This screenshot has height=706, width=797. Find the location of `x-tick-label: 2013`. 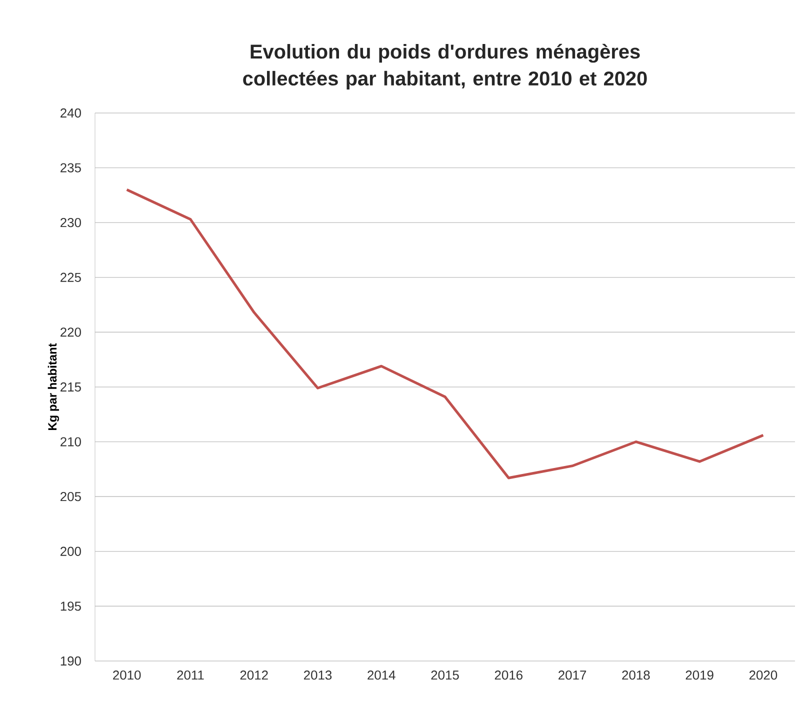

x-tick-label: 2013 is located at coordinates (318, 675).